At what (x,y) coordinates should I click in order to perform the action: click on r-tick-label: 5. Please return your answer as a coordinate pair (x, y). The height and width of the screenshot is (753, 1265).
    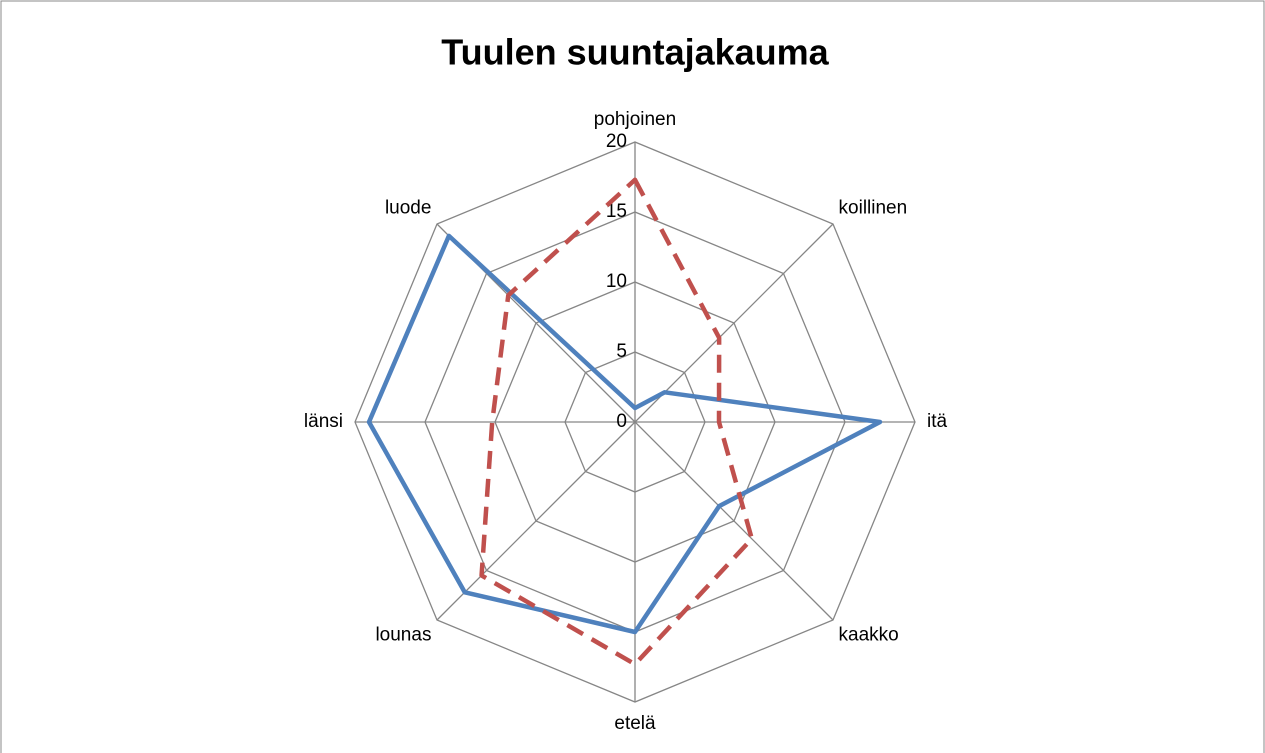
    Looking at the image, I should click on (621, 351).